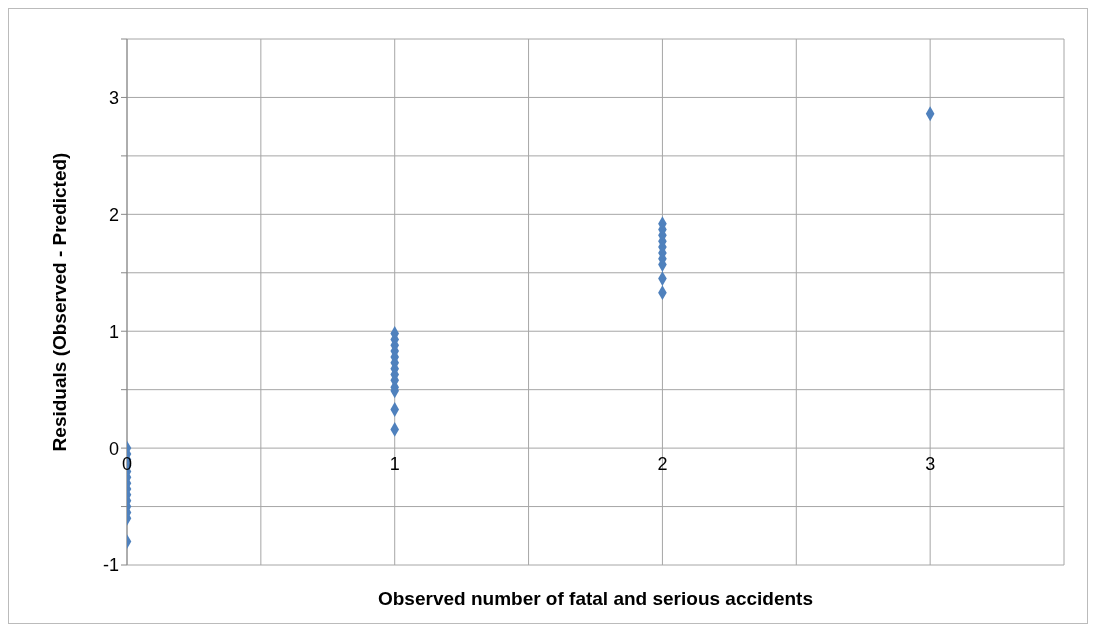 Image resolution: width=1096 pixels, height=632 pixels. I want to click on x-tick-label: 1, so click(394, 463).